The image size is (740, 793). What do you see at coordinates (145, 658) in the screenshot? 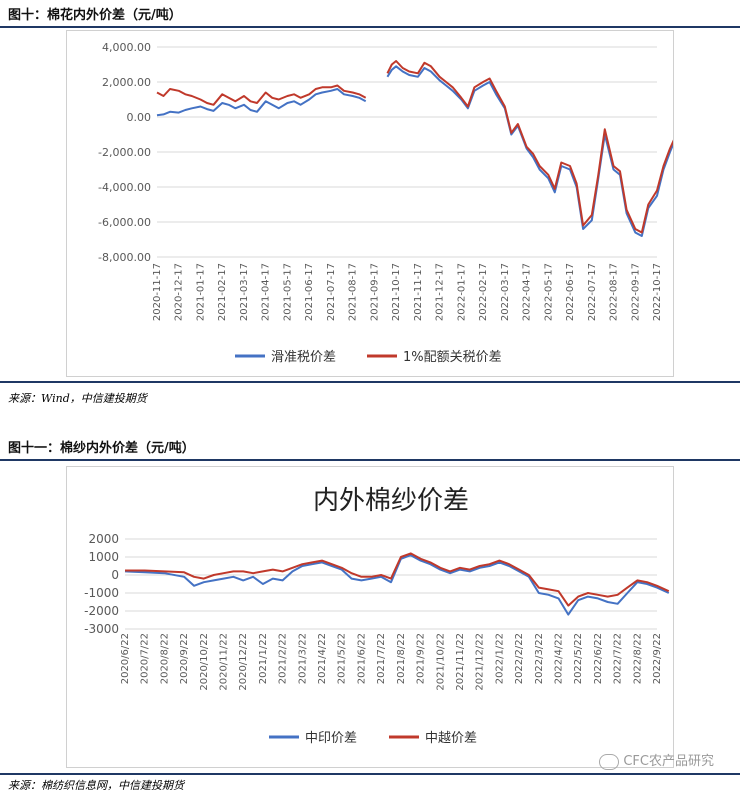
I see `x-tick-label: 2020/7/22` at bounding box center [145, 658].